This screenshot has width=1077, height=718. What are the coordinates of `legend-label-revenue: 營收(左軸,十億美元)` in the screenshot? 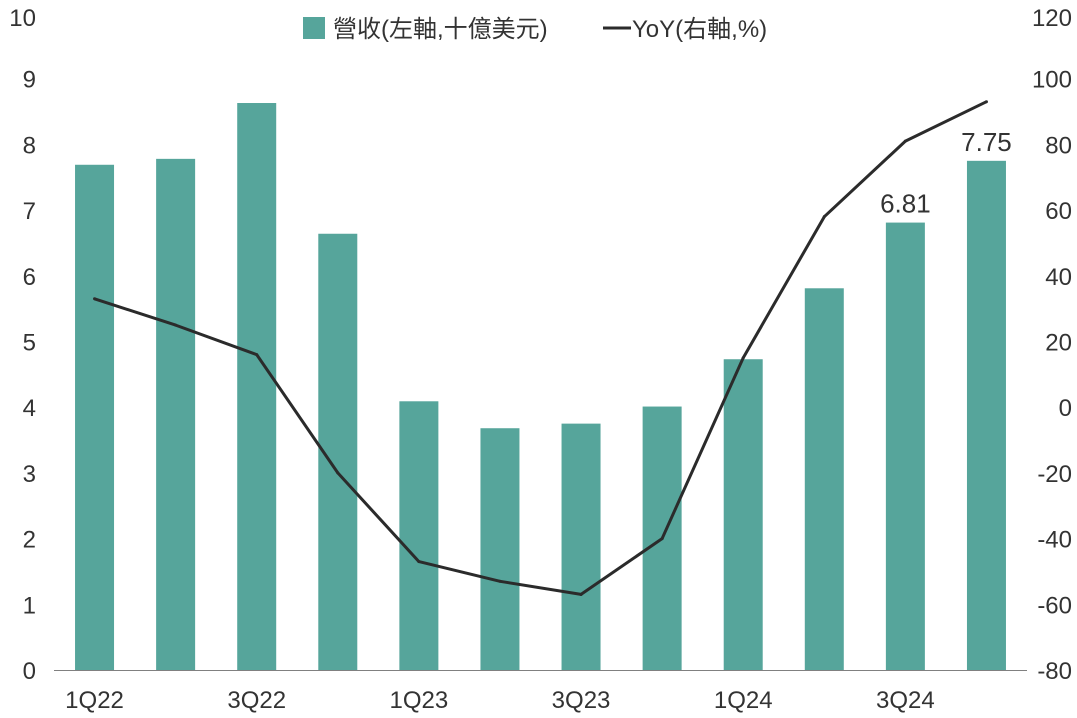 It's located at (440, 29).